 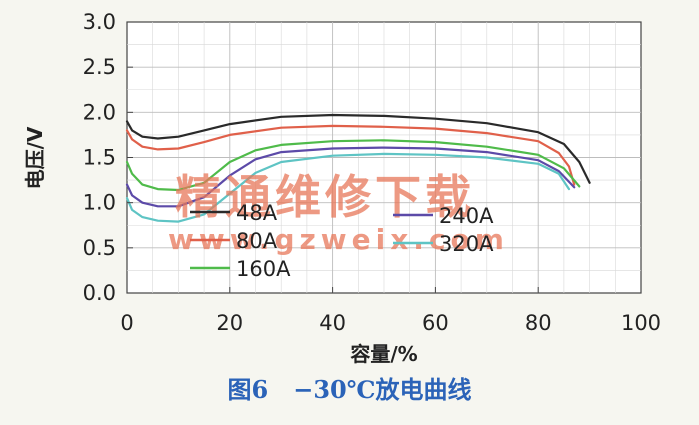 What do you see at coordinates (99, 67) in the screenshot?
I see `y-tick-label: 2.5` at bounding box center [99, 67].